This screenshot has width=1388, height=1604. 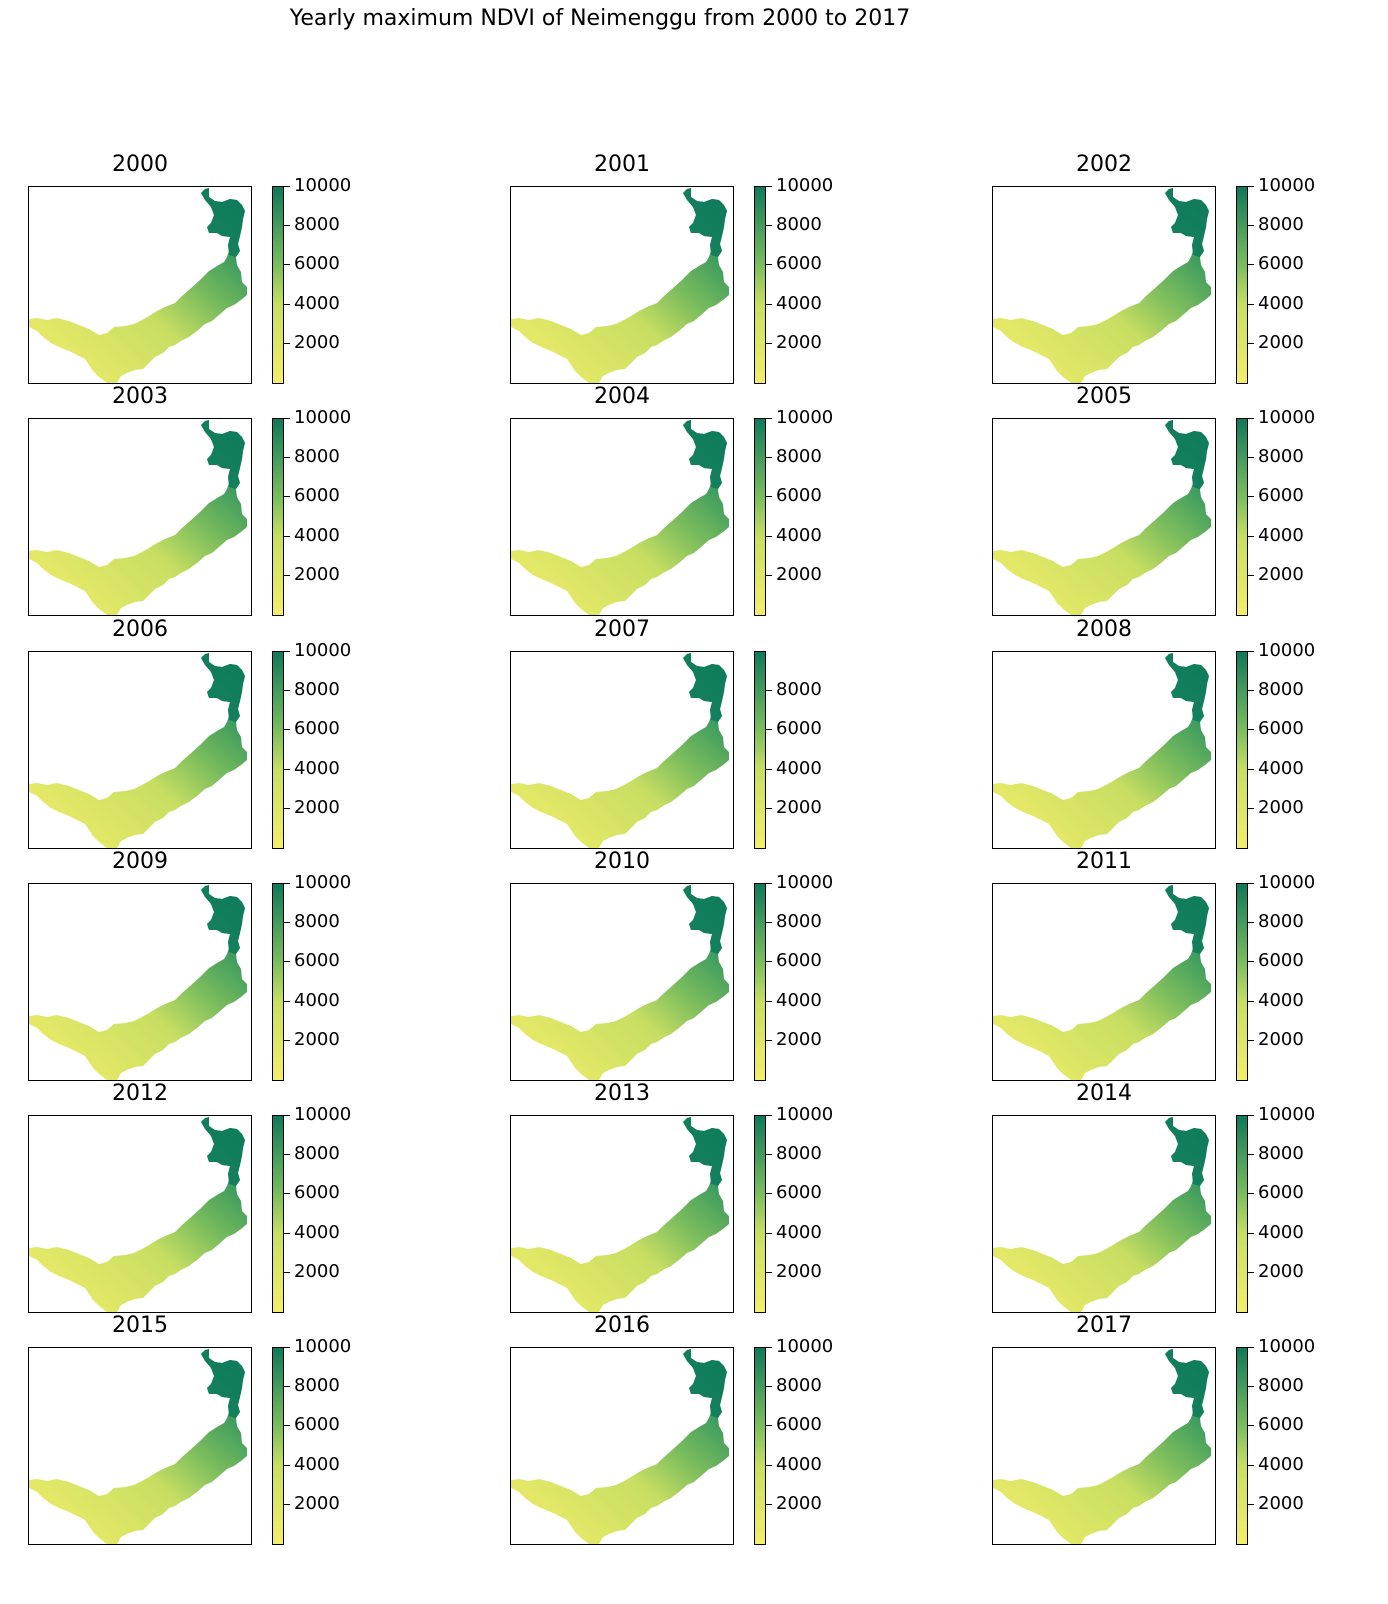 I want to click on panel-title: 2004, so click(x=622, y=396).